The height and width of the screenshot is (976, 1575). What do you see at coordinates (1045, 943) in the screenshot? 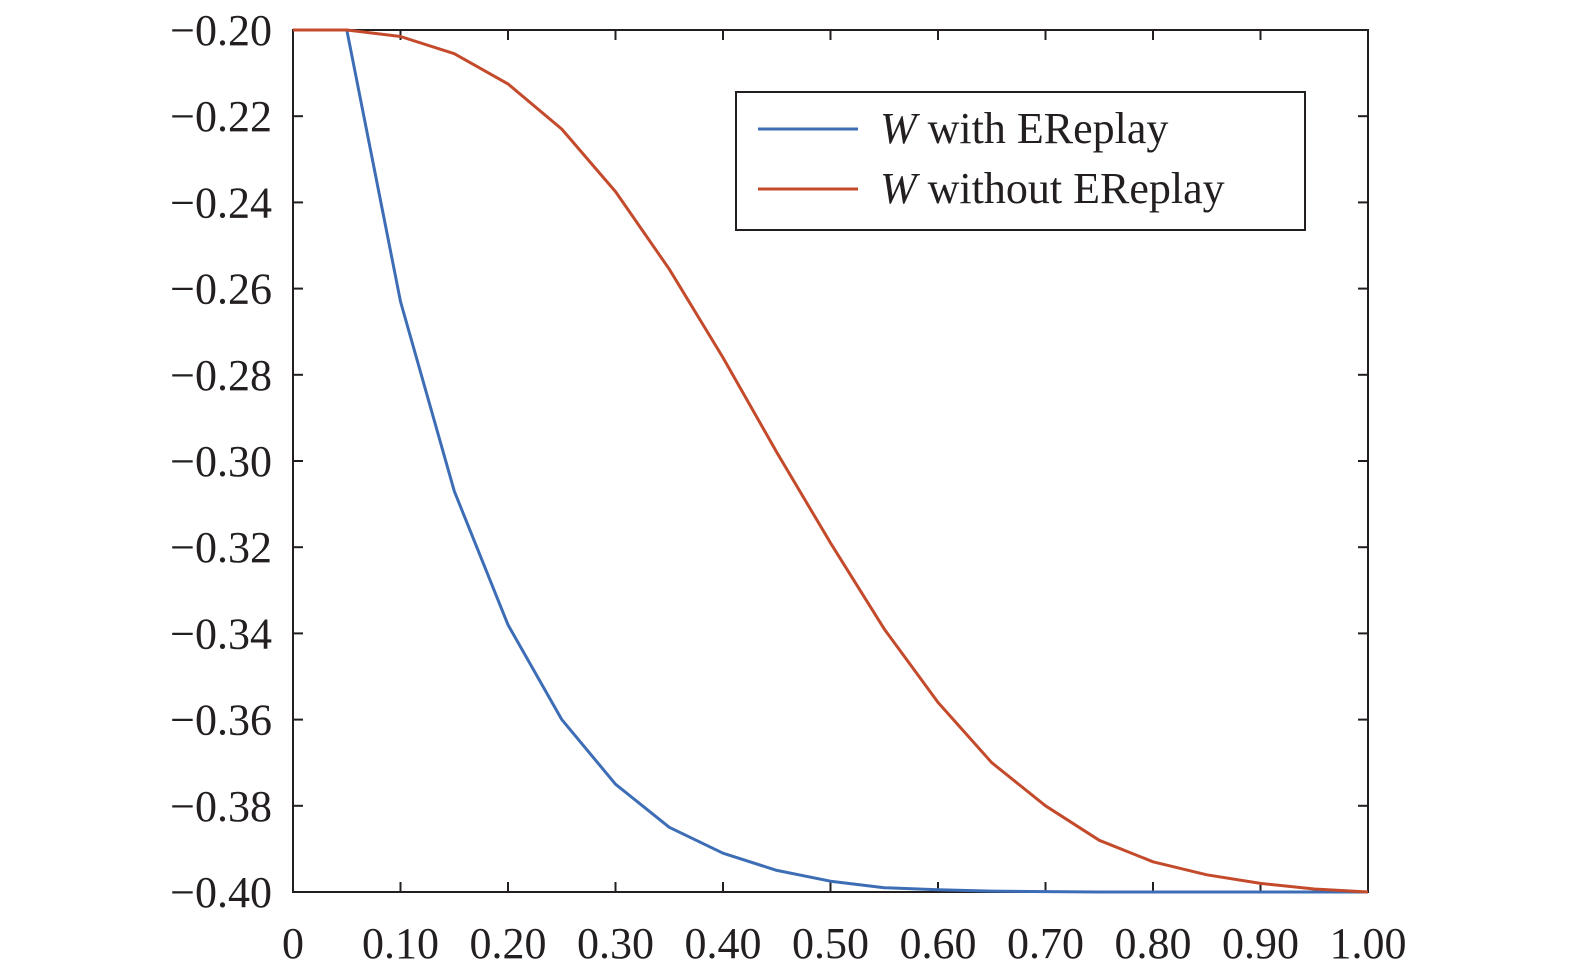
I see `x-tick-label: 0.70` at bounding box center [1045, 943].